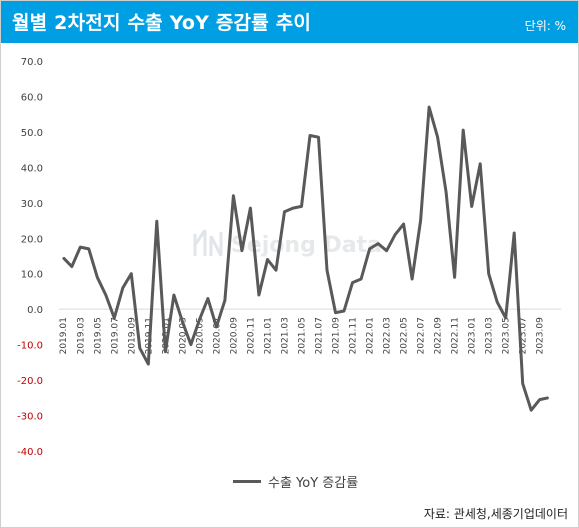  Describe the element at coordinates (32, 133) in the screenshot. I see `y-tick-label: 50.0` at that location.